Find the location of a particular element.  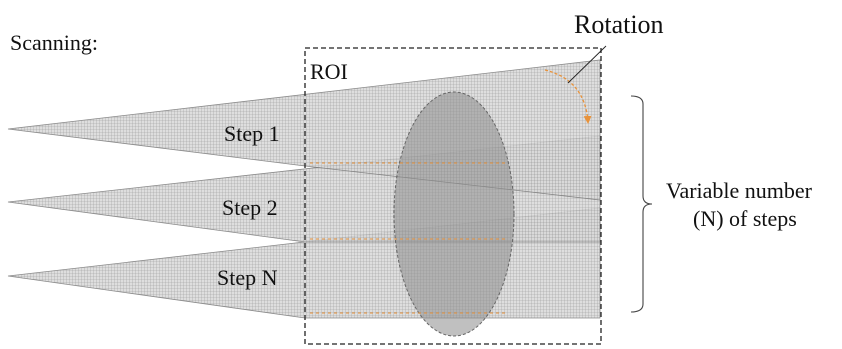

steps-brace is located at coordinates (641, 204).